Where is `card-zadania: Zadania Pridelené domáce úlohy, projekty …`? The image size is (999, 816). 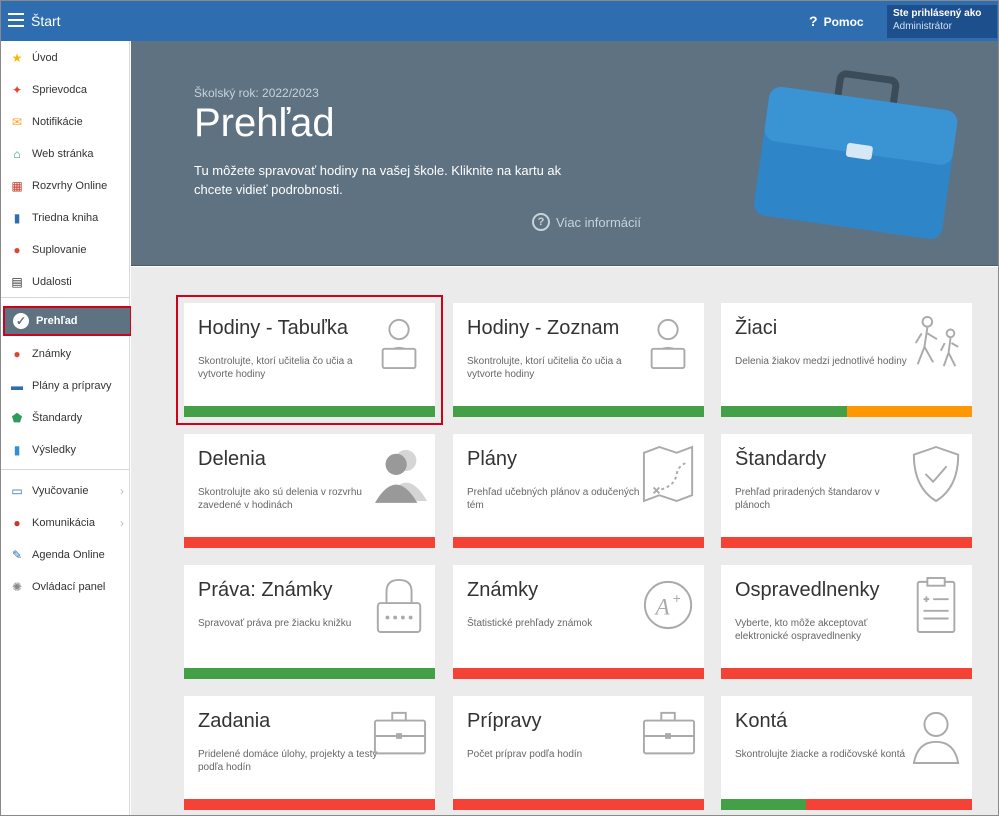 card-zadania: Zadania Pridelené domáce úlohy, projekty … is located at coordinates (309, 753).